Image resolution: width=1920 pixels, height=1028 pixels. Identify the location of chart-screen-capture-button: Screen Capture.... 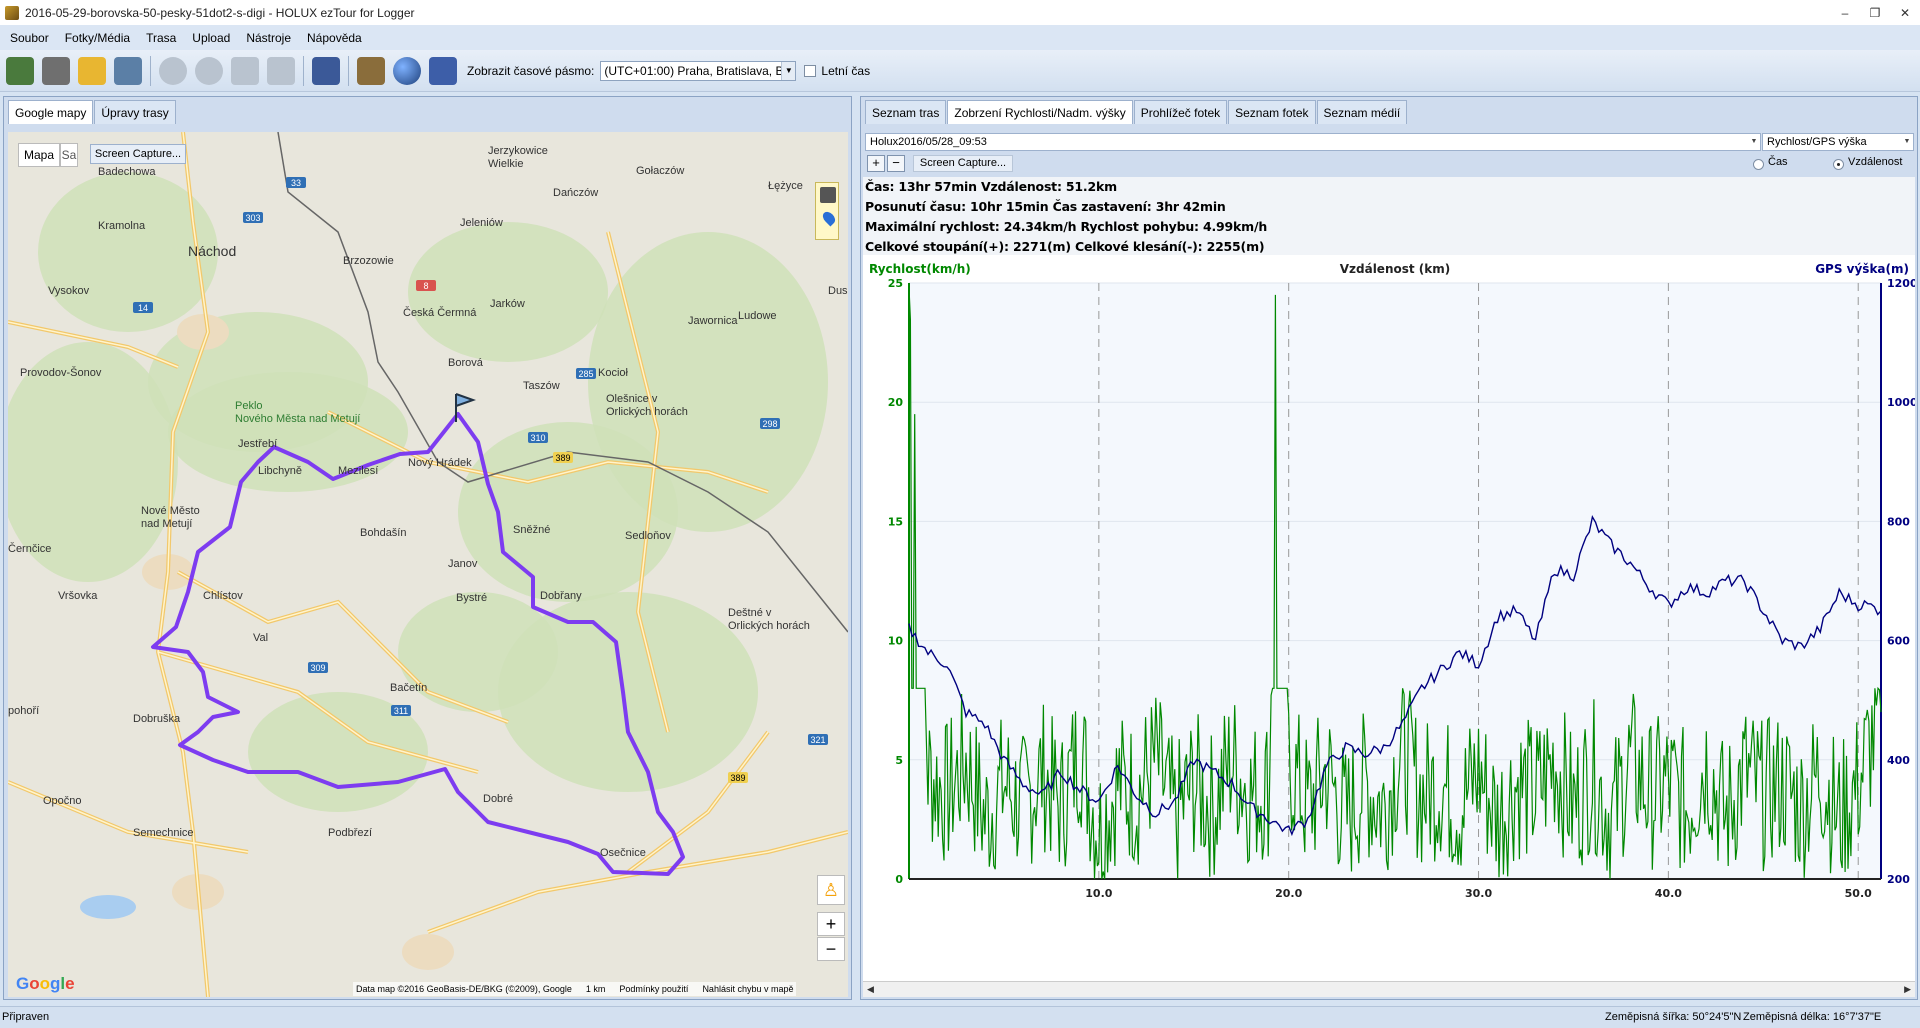
(963, 163).